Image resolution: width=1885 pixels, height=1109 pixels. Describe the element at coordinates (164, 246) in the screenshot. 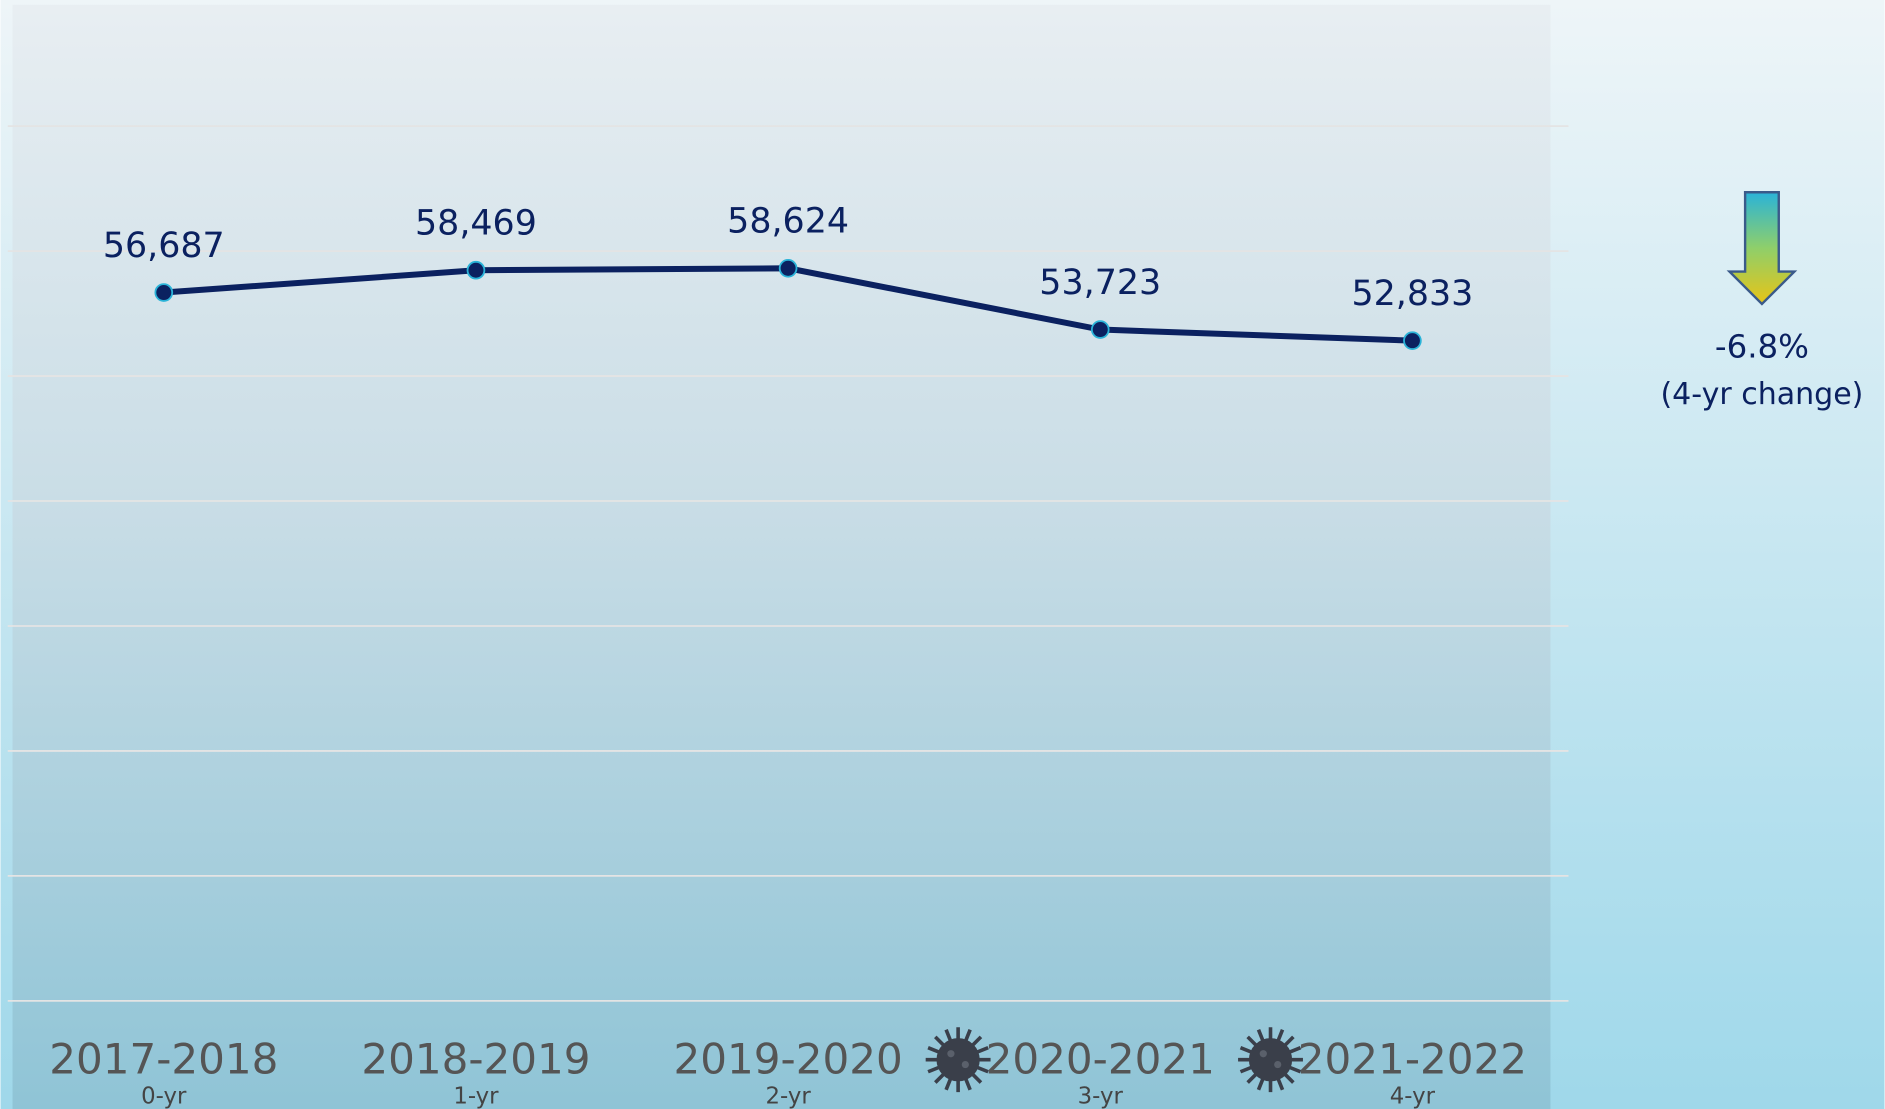

I see `data-label: 56,687` at that location.